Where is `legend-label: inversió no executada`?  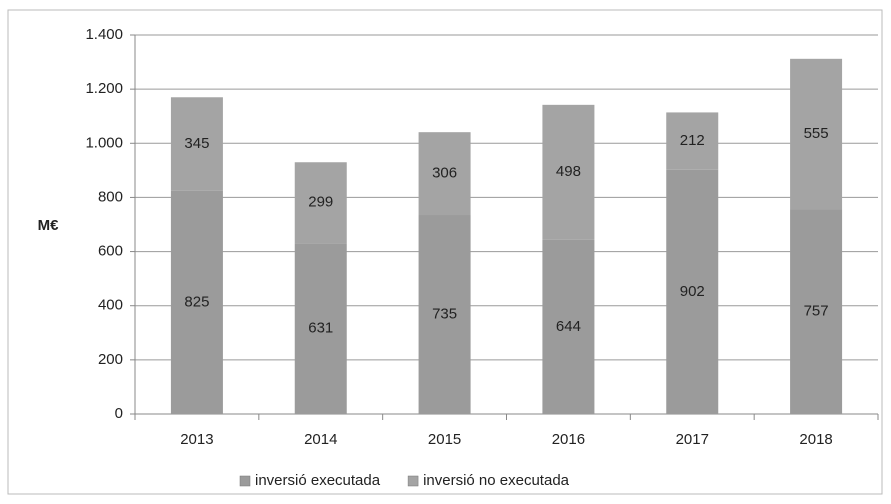 legend-label: inversió no executada is located at coordinates (496, 480).